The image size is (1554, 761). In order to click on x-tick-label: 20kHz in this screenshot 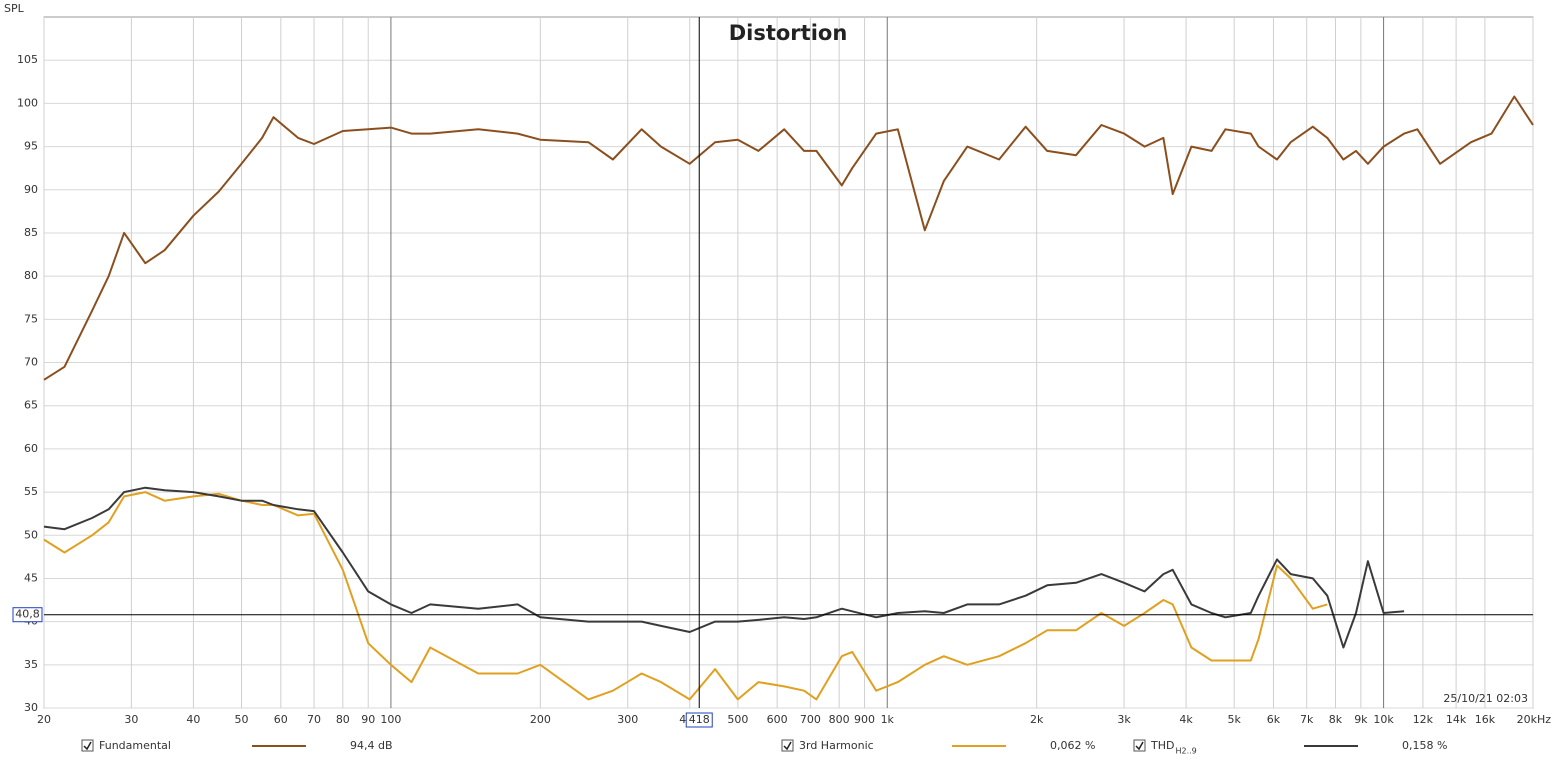, I will do `click(1534, 719)`.